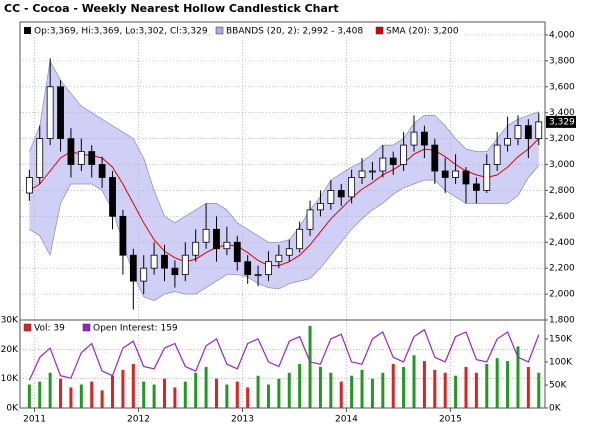  Describe the element at coordinates (10, 321) in the screenshot. I see `y-tick-label: 30K` at that location.